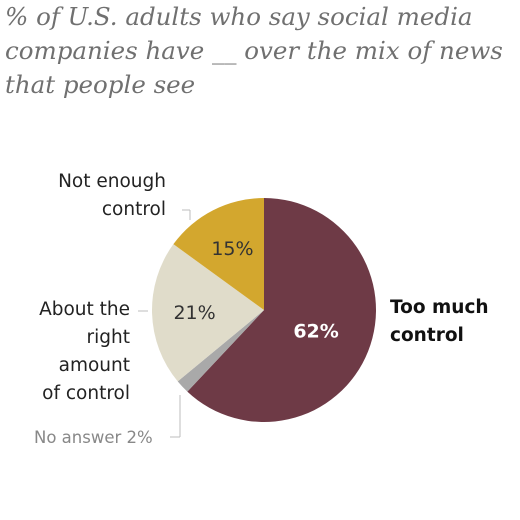 This screenshot has width=520, height=520. I want to click on pie-slice-about-right-amount, so click(208, 313).